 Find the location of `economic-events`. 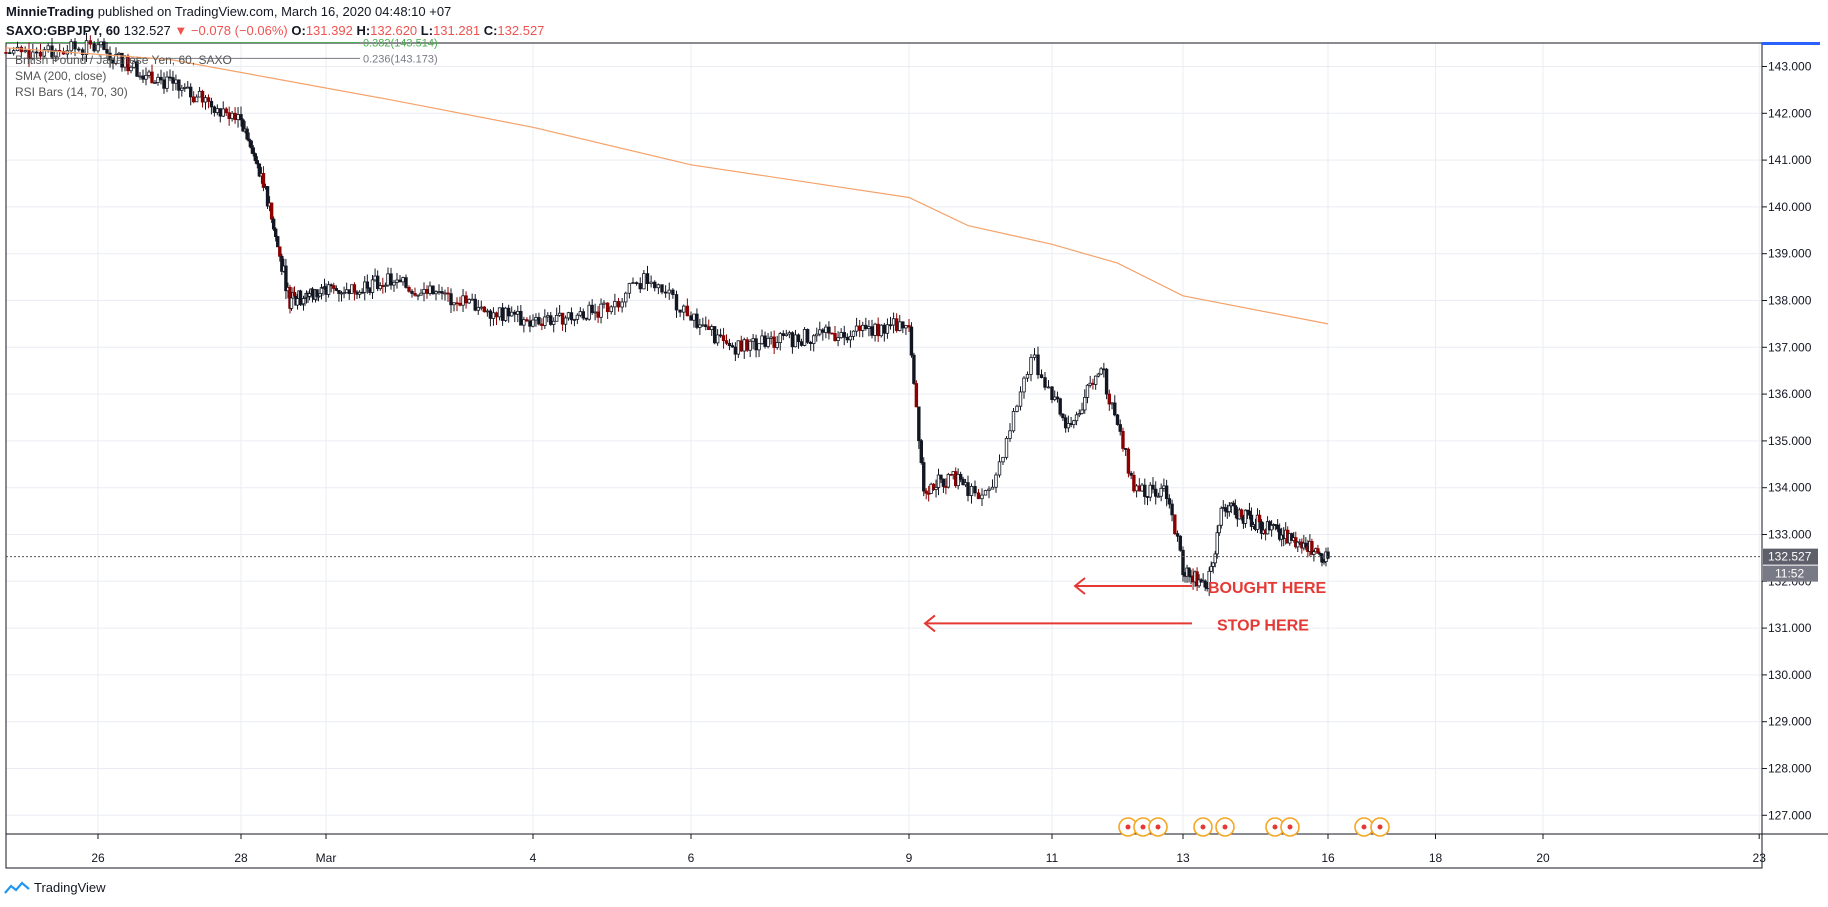

economic-events is located at coordinates (1254, 827).